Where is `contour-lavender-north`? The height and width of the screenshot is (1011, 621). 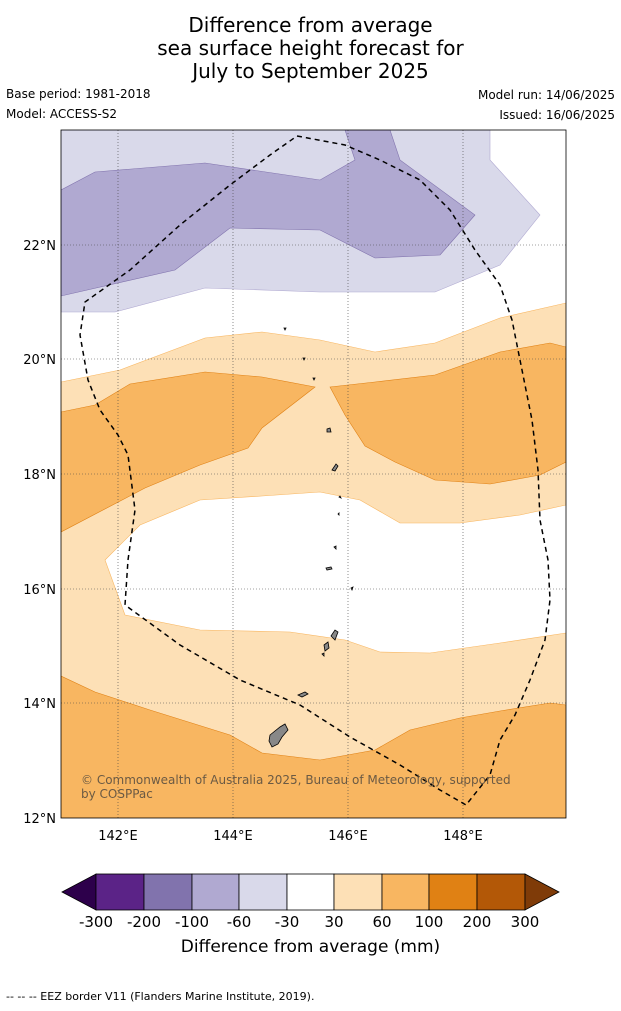 contour-lavender-north is located at coordinates (268, 213).